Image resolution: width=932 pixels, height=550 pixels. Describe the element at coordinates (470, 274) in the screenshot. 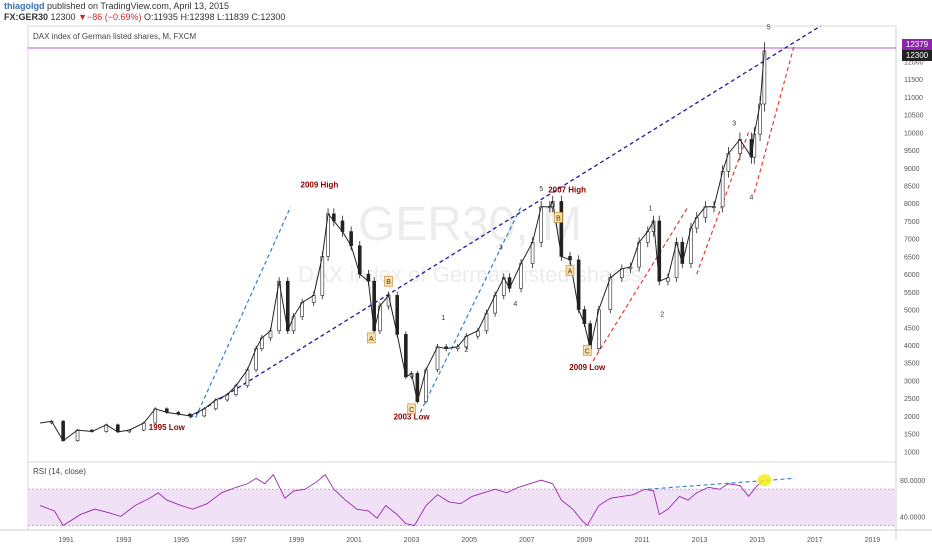

I see `watermark-description: DAX index of German listed shares` at that location.